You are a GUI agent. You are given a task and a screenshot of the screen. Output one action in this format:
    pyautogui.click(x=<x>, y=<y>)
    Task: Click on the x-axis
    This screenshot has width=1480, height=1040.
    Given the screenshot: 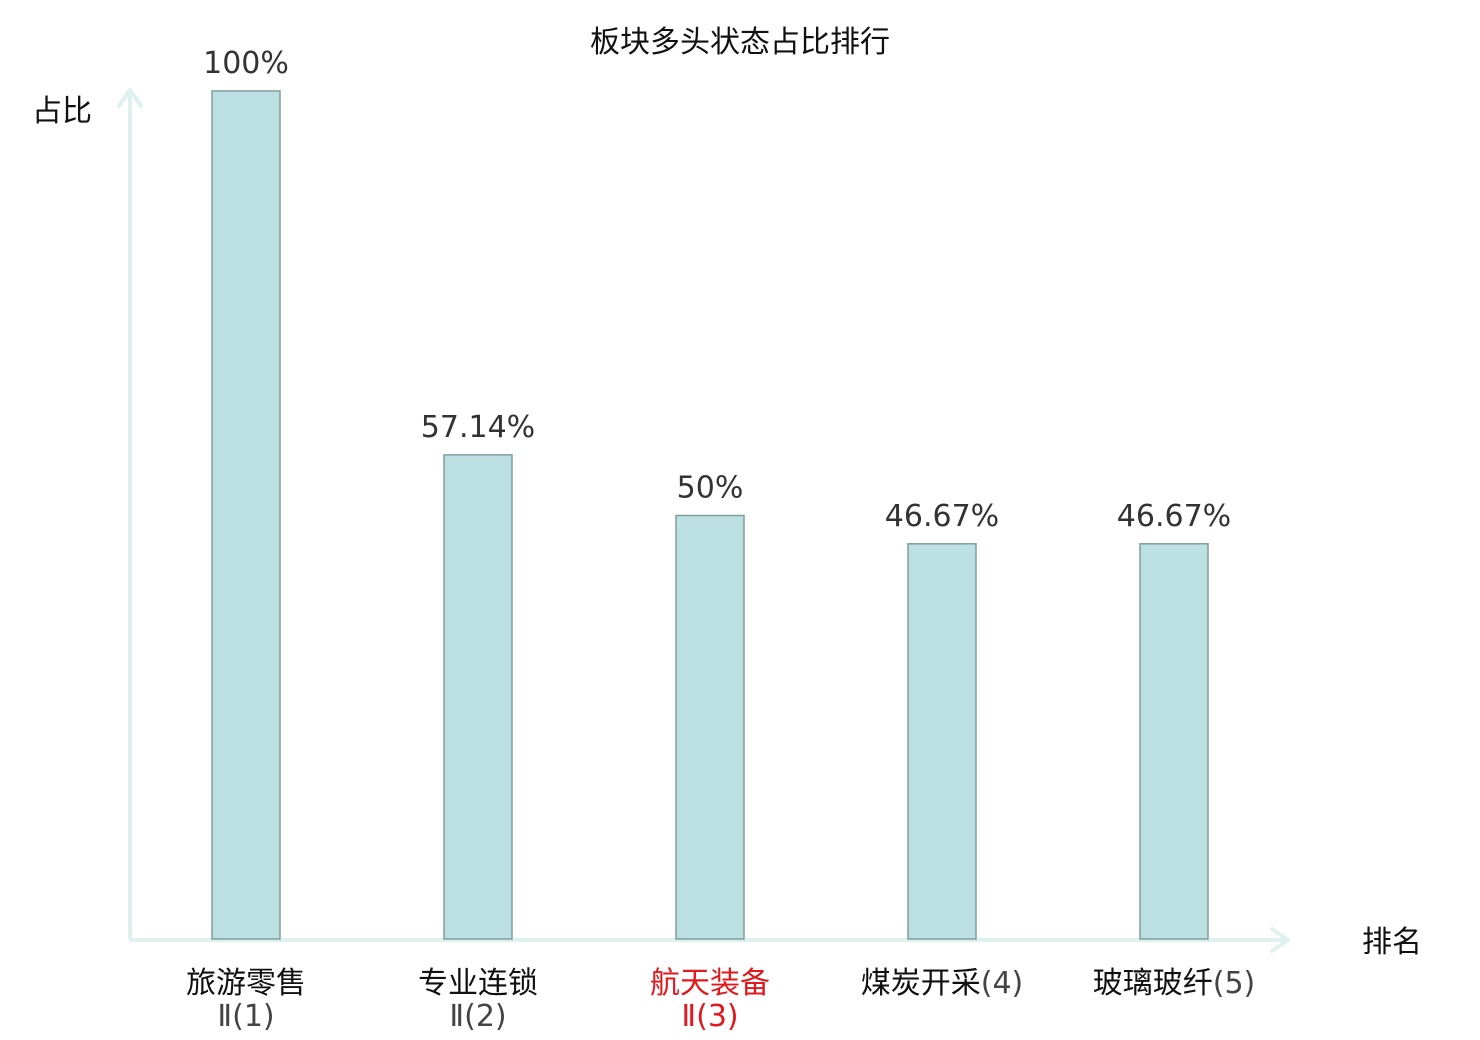 What is the action you would take?
    pyautogui.click(x=710, y=940)
    